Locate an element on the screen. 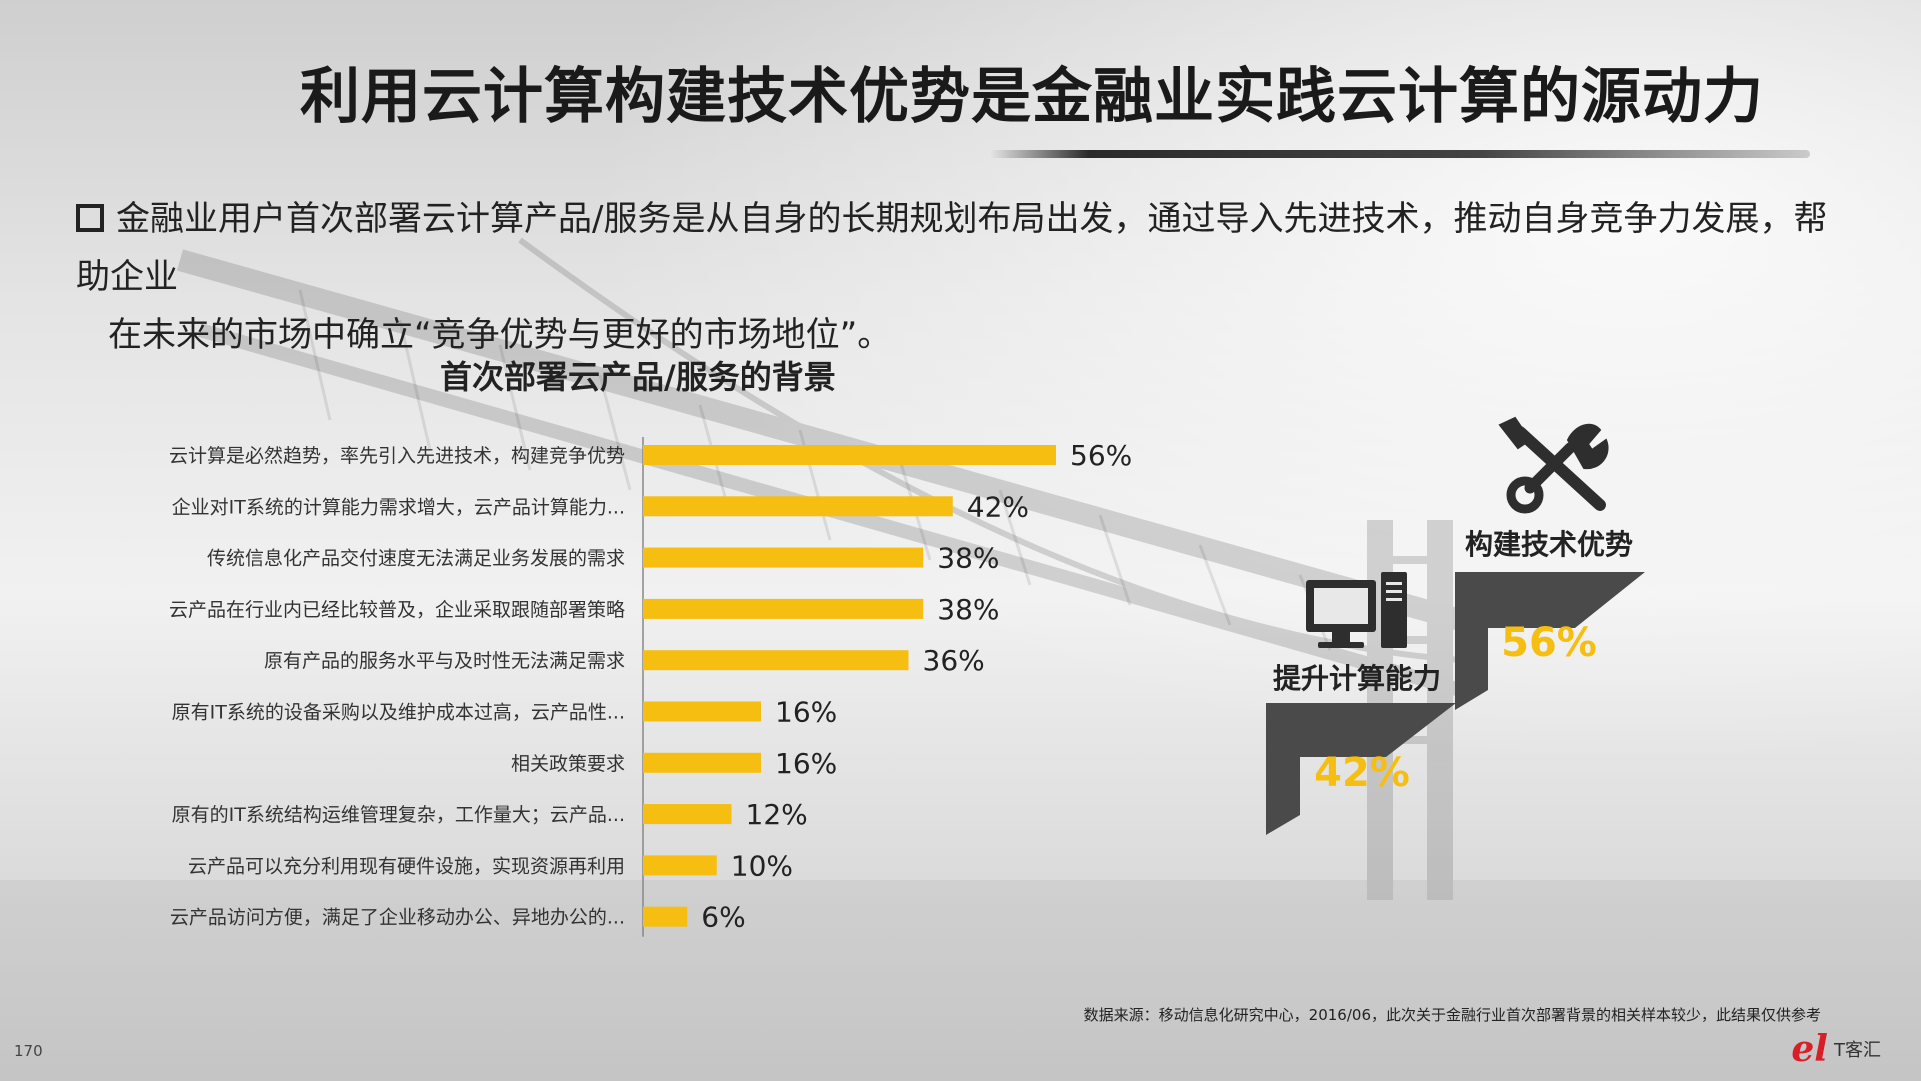 This screenshot has height=1081, width=1921. bar-value-label: 42% is located at coordinates (998, 506).